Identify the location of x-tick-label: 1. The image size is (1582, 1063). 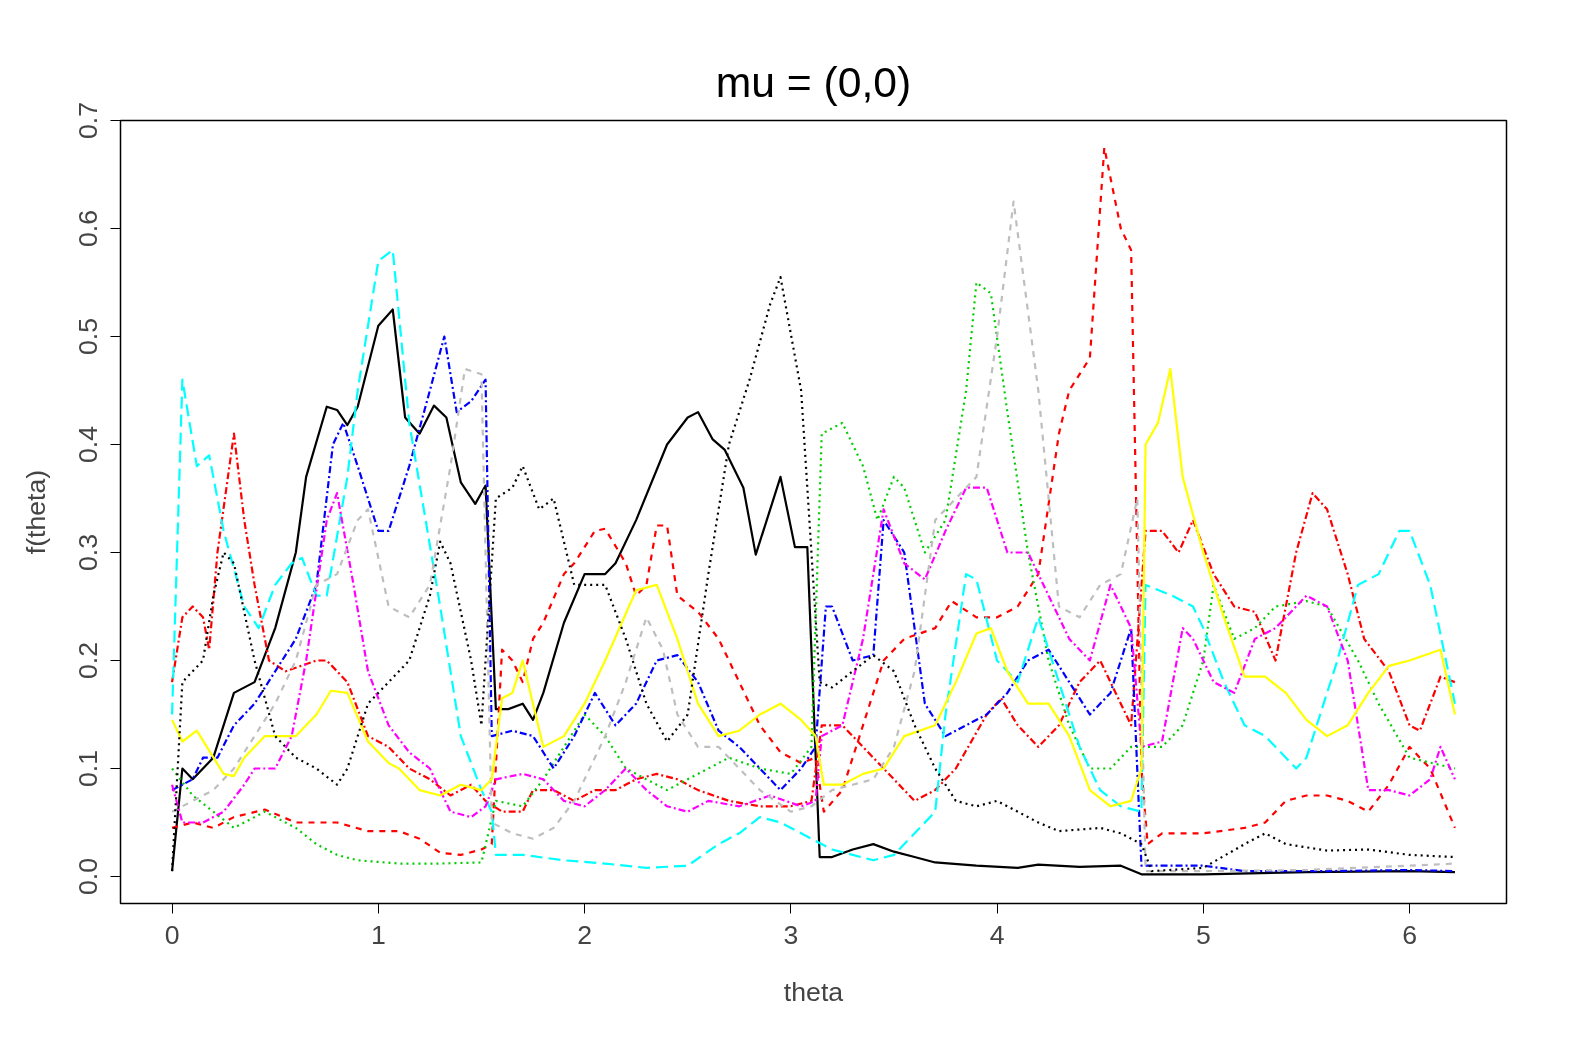
(378, 934).